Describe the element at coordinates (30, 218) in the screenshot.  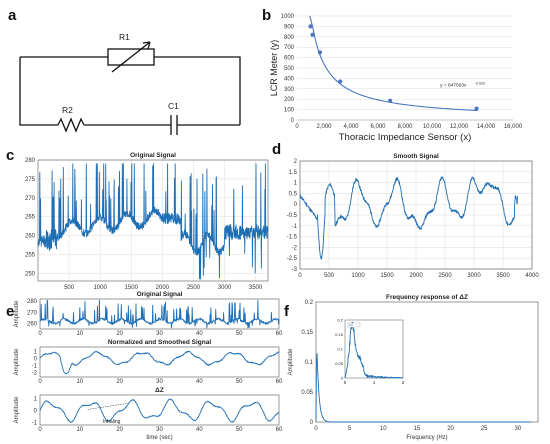
I see `y-tick-label: 265` at that location.